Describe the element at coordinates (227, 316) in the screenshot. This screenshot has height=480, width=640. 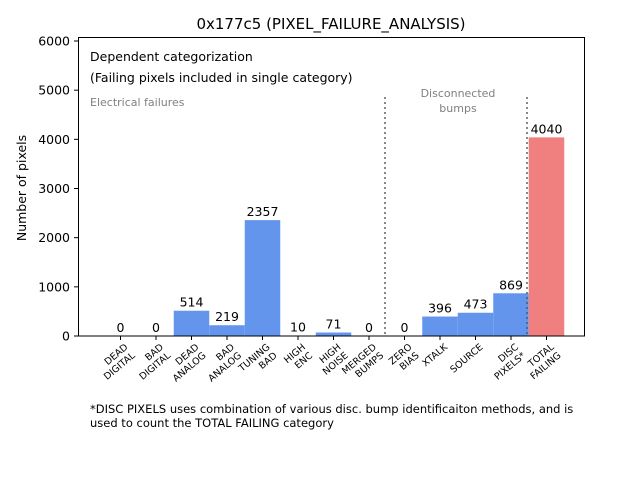
I see `bar-value-label-3: 219` at that location.